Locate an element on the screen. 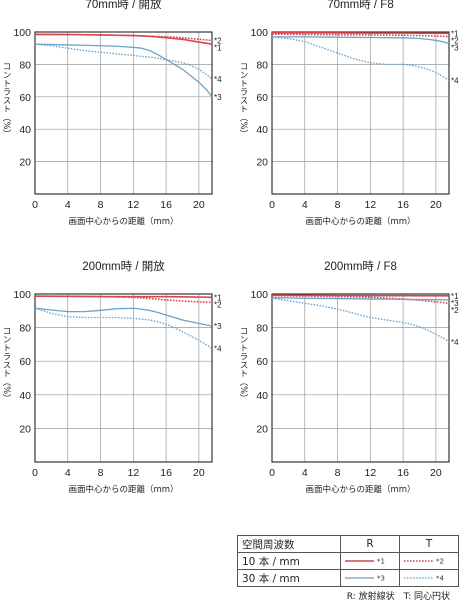 This screenshot has height=602, width=464. legend-row-30: 30 本 / mm *3 *4 is located at coordinates (348, 578).